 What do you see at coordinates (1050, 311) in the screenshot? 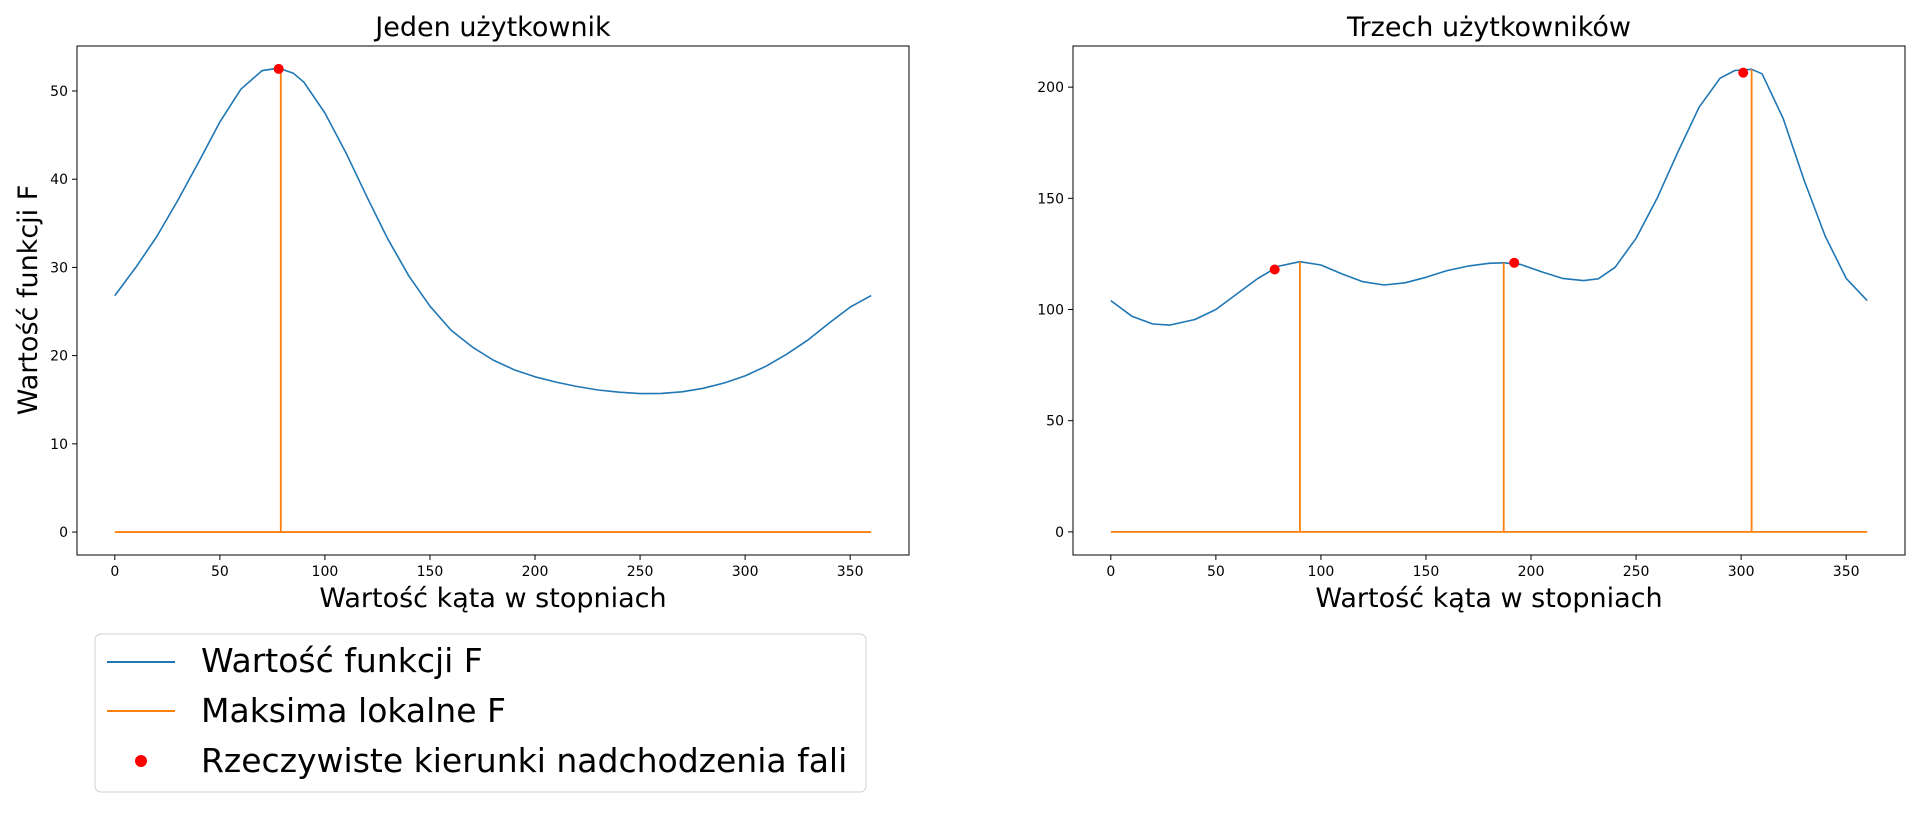
I see `y-tick-label: 100` at bounding box center [1050, 311].